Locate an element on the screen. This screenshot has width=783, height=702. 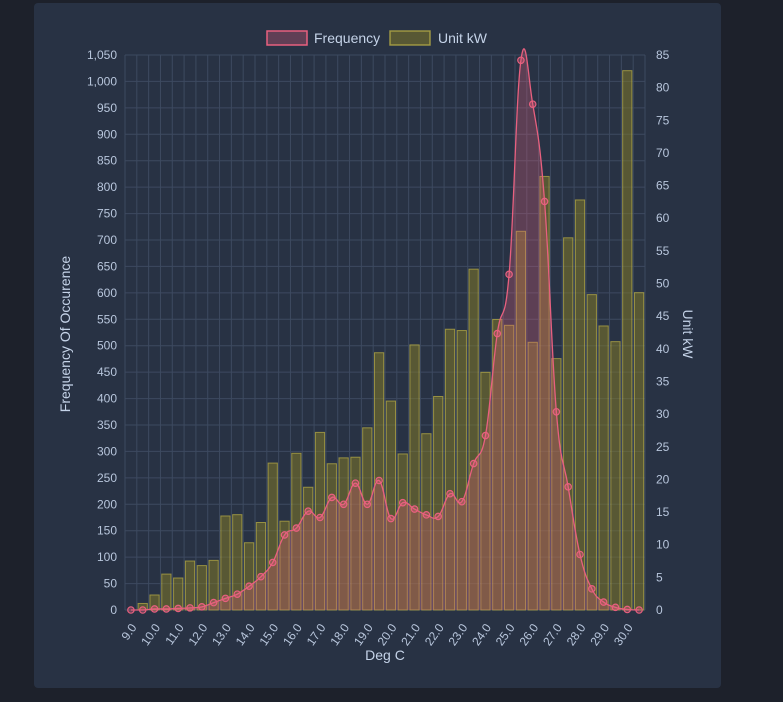
x-tick-label: 9.0 is located at coordinates (128, 632).